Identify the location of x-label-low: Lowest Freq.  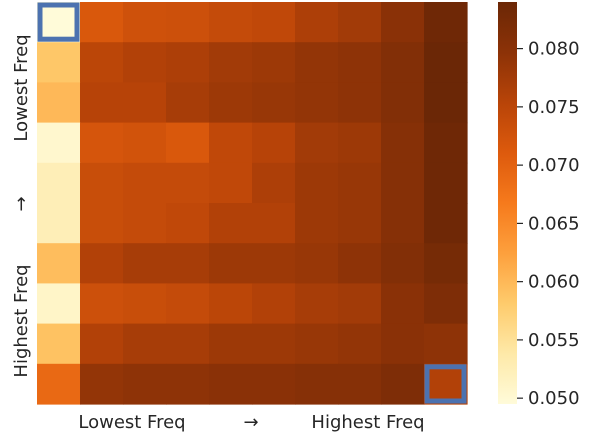
(131, 422).